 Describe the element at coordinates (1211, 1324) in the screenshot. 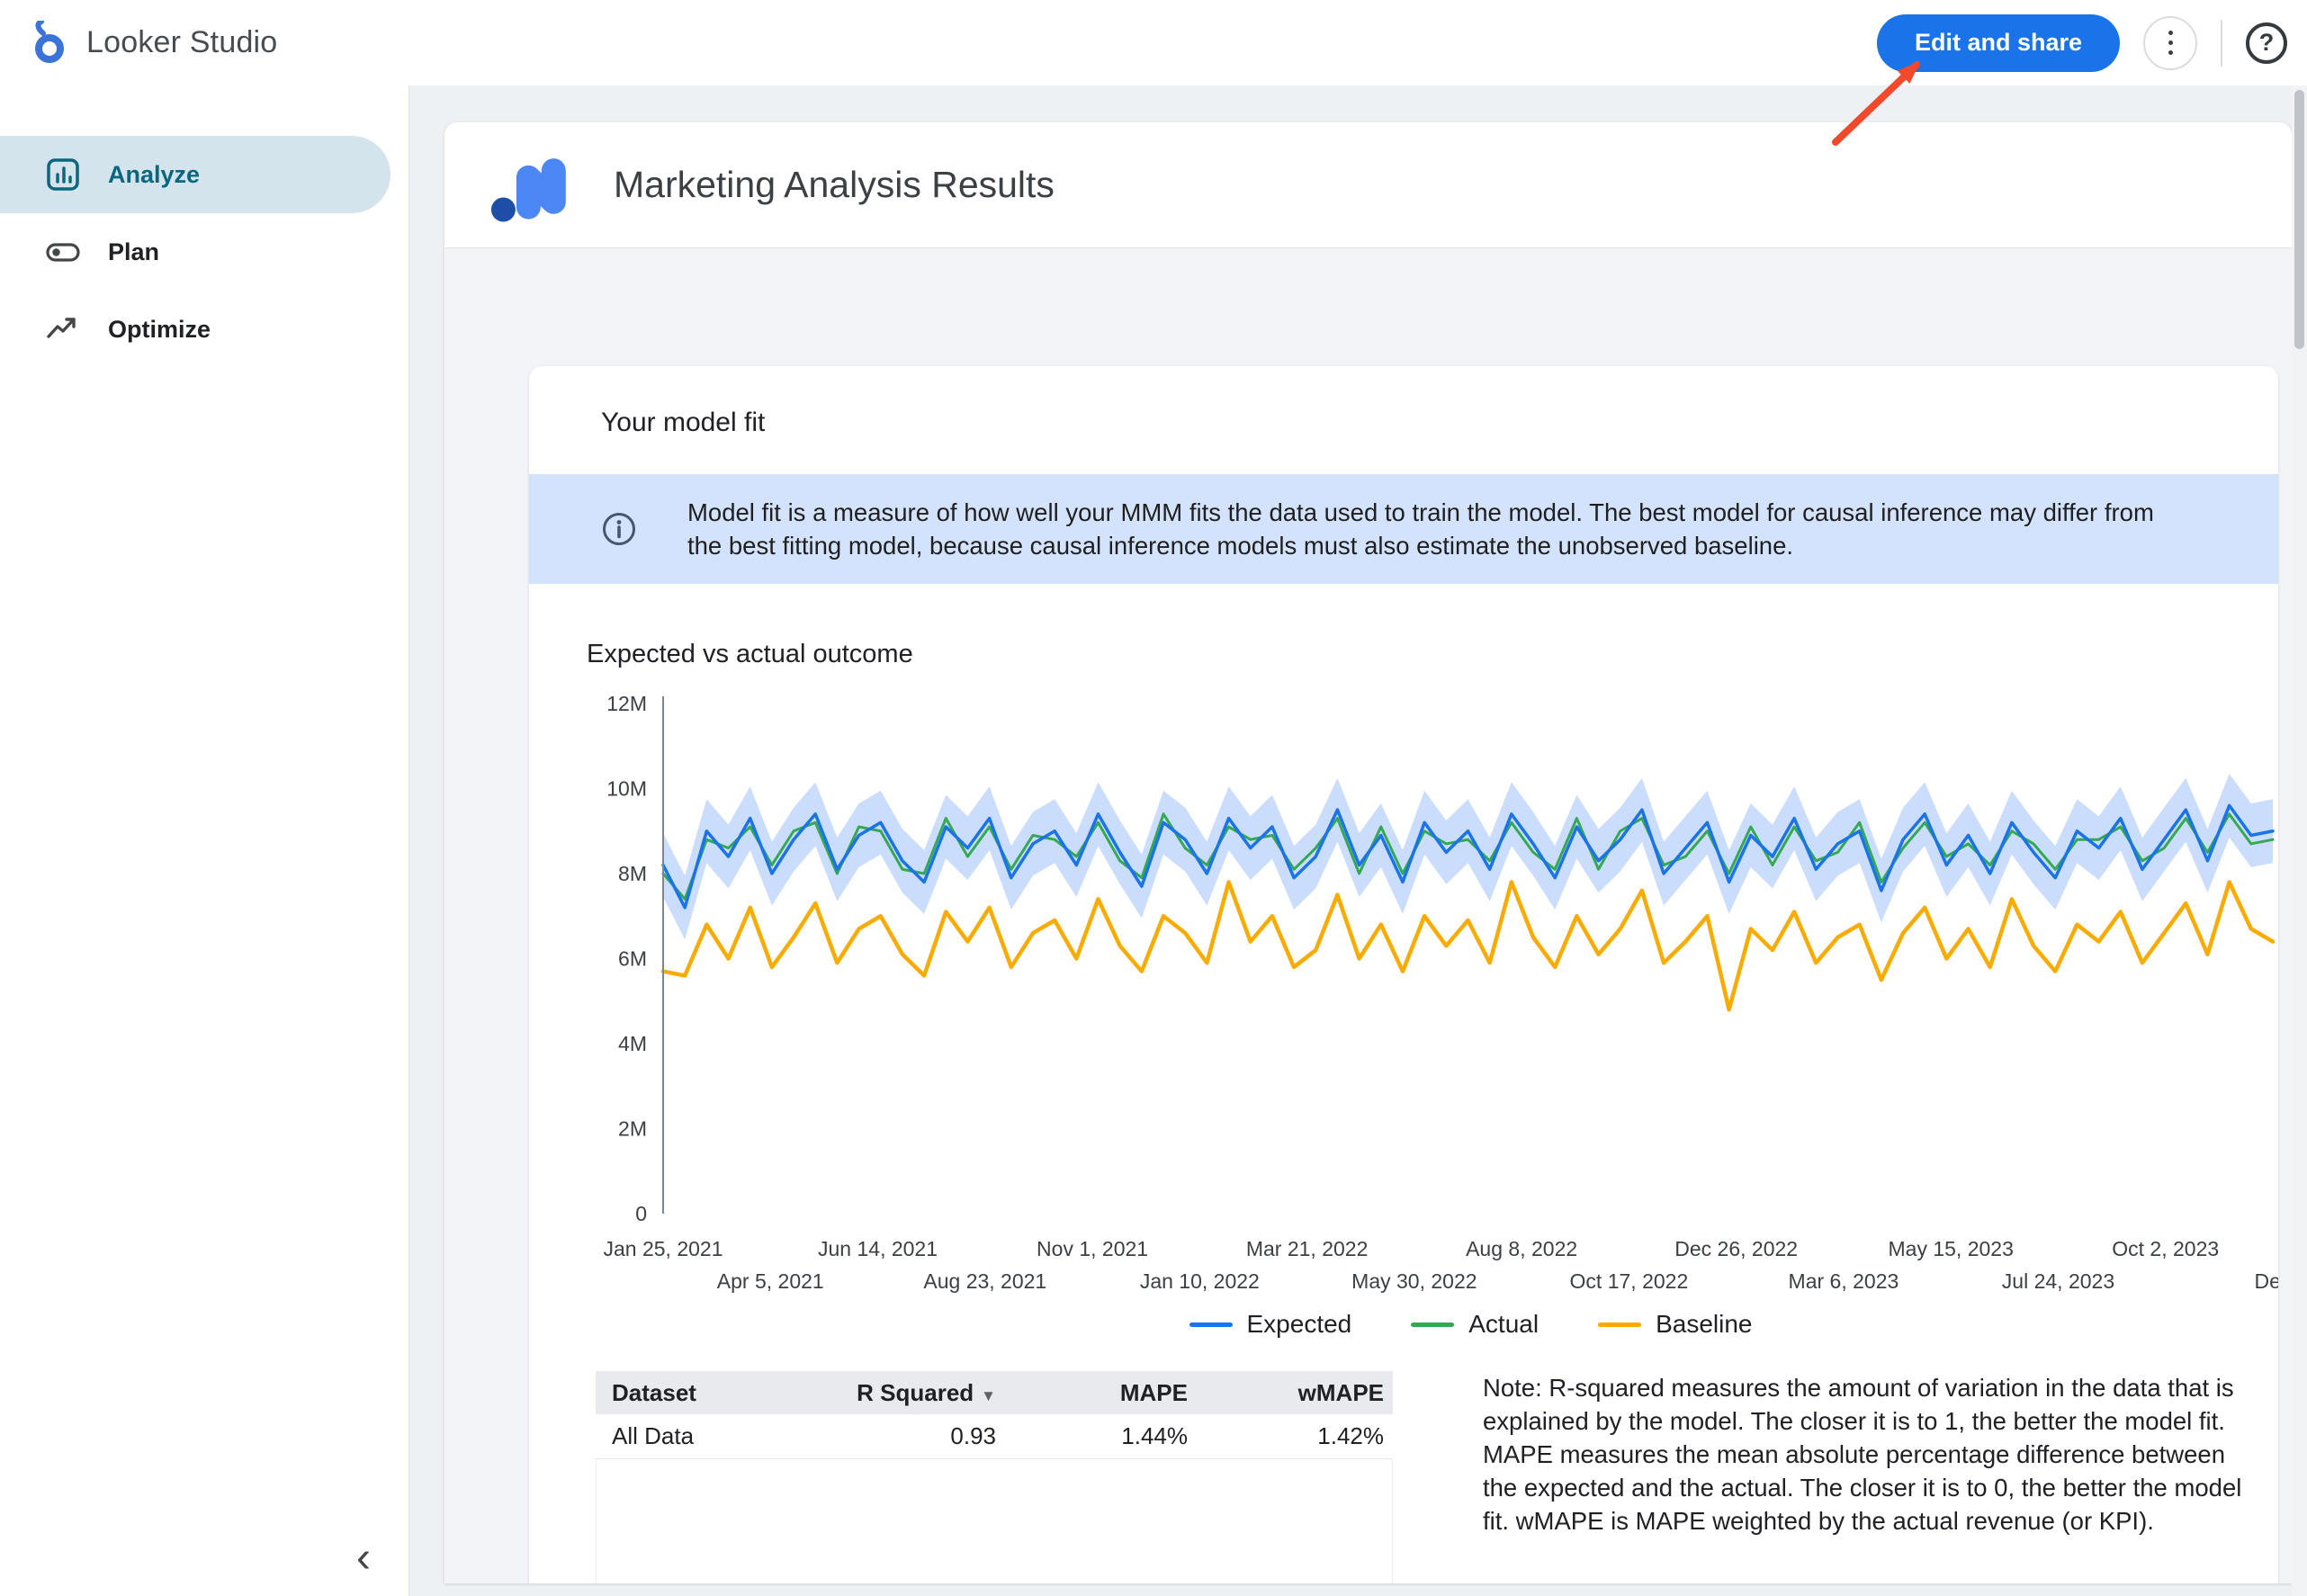

I see `expected-line-swatch` at that location.